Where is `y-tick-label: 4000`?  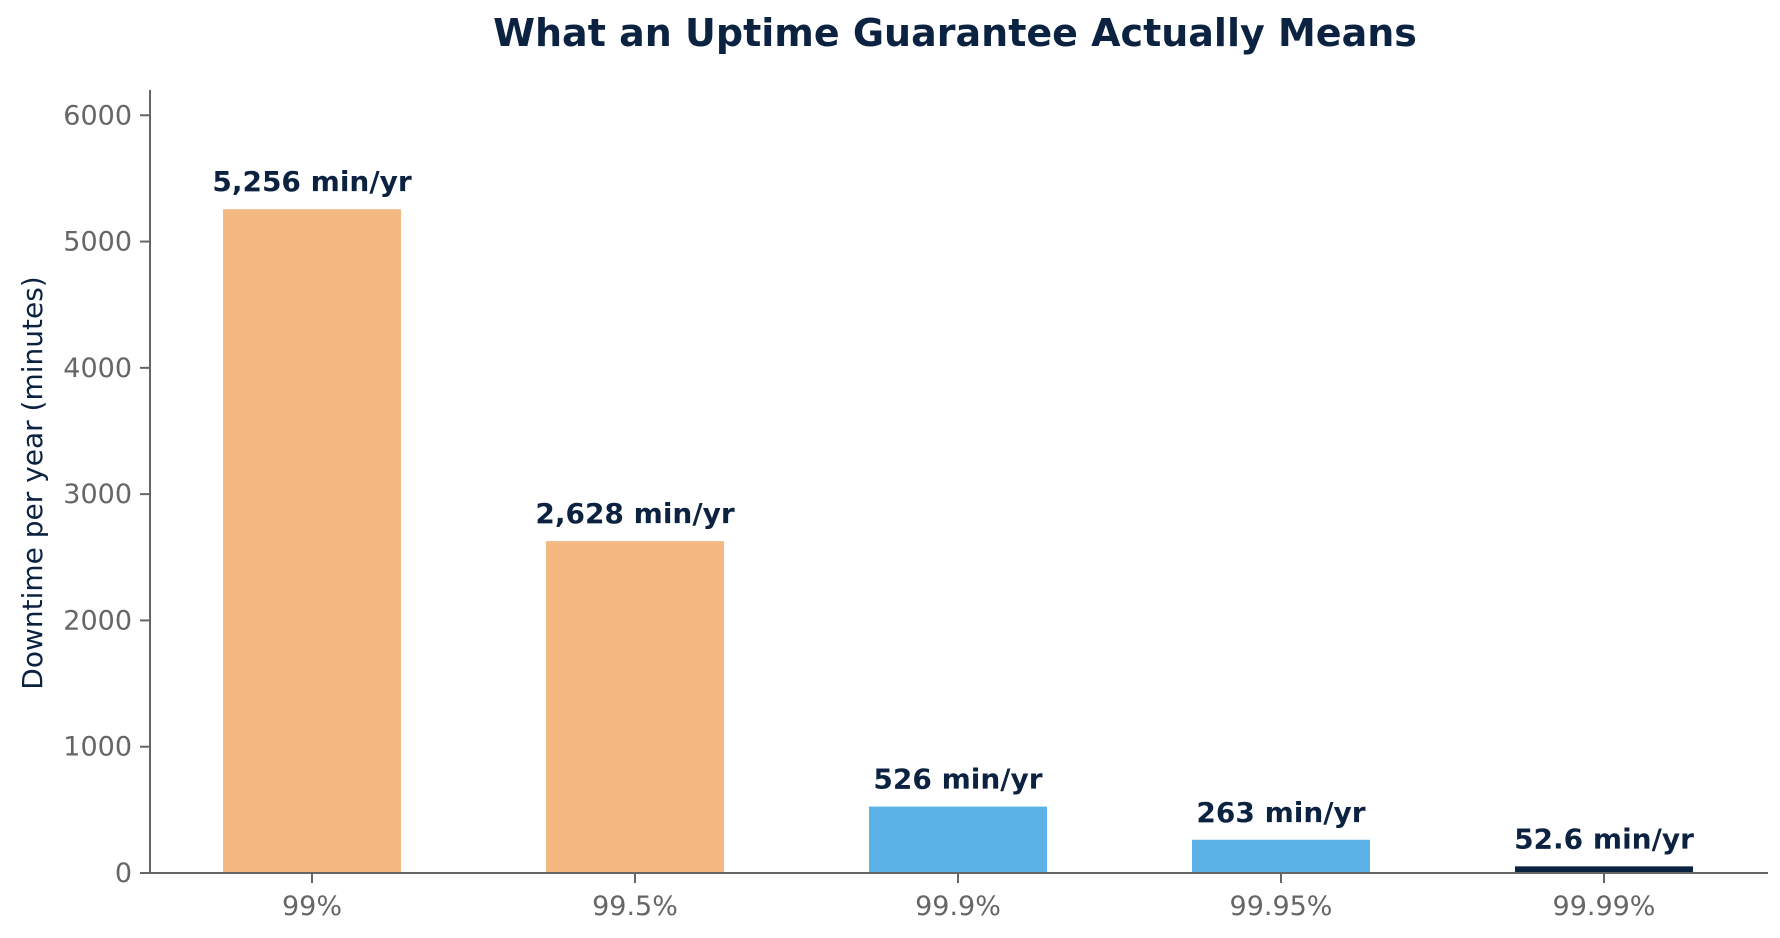 y-tick-label: 4000 is located at coordinates (97, 368).